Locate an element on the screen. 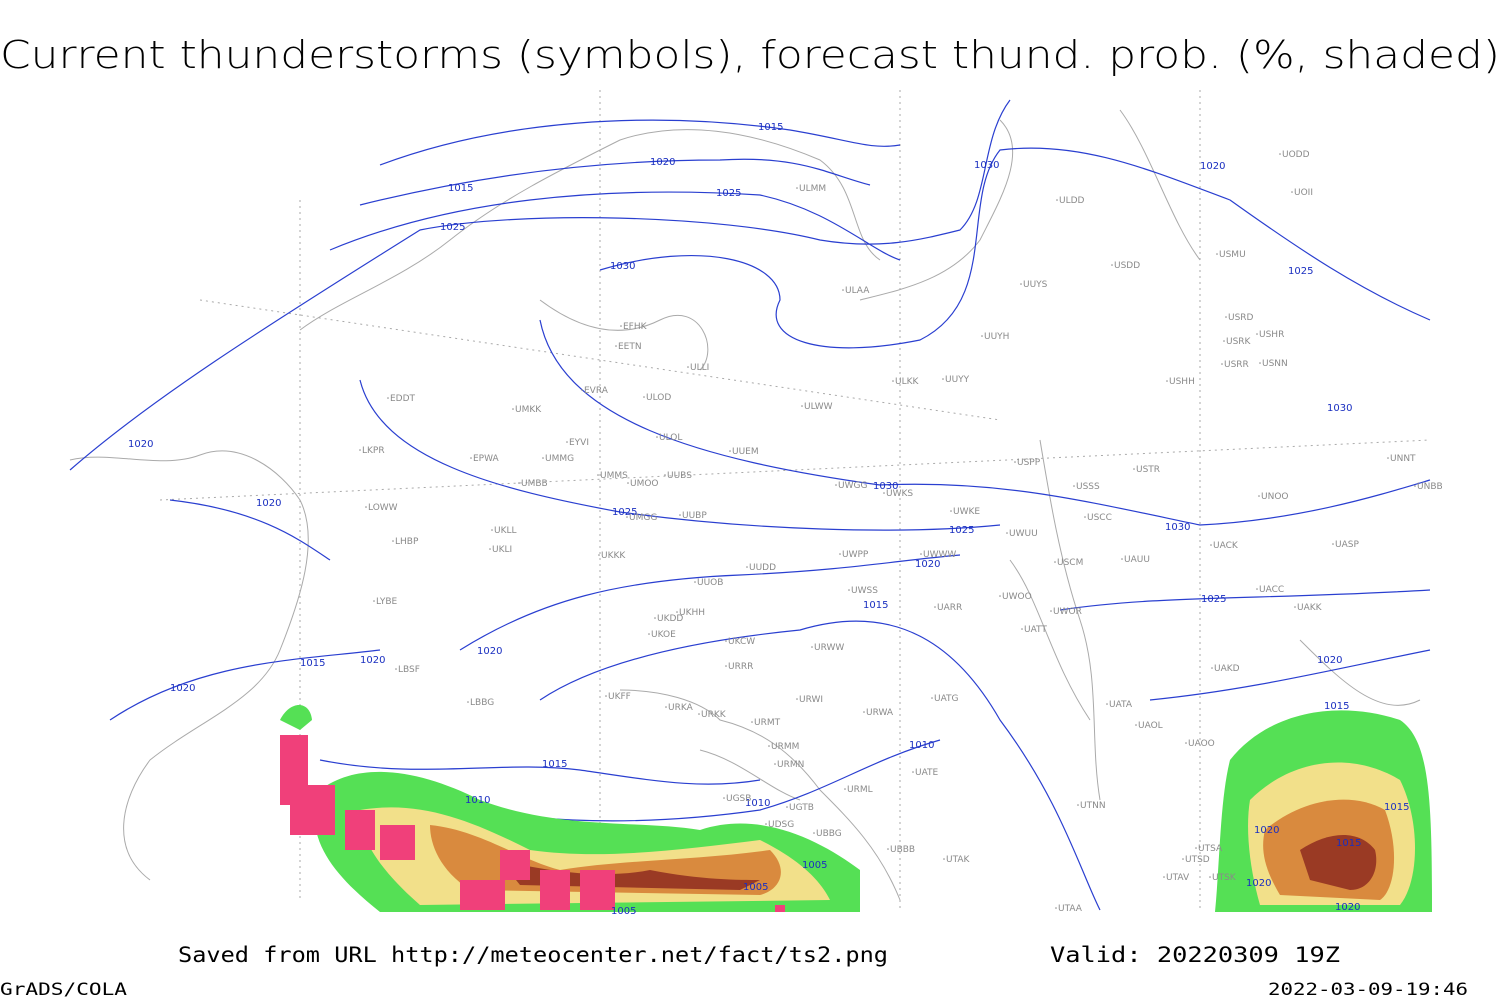 This screenshot has height=1000, width=1500. station-label: EFHK is located at coordinates (635, 327).